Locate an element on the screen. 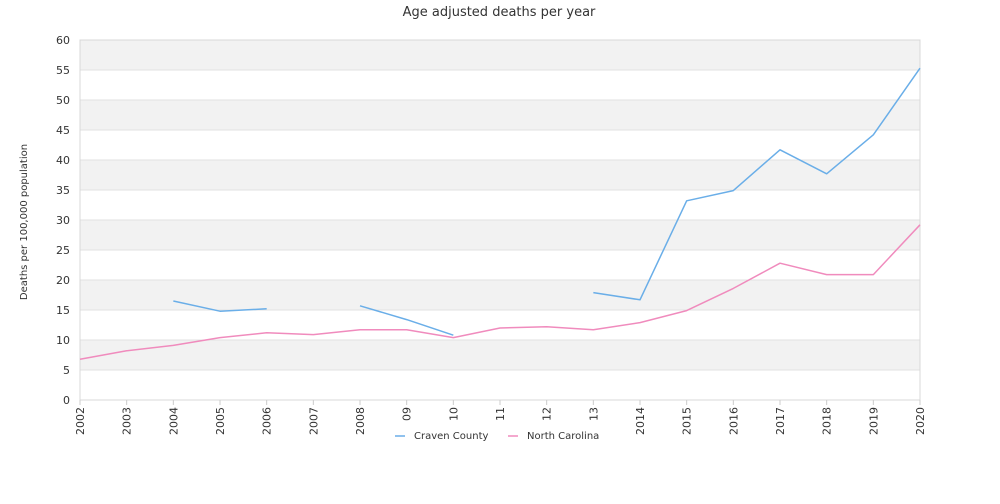  y-tick-label: 55 is located at coordinates (63, 70).